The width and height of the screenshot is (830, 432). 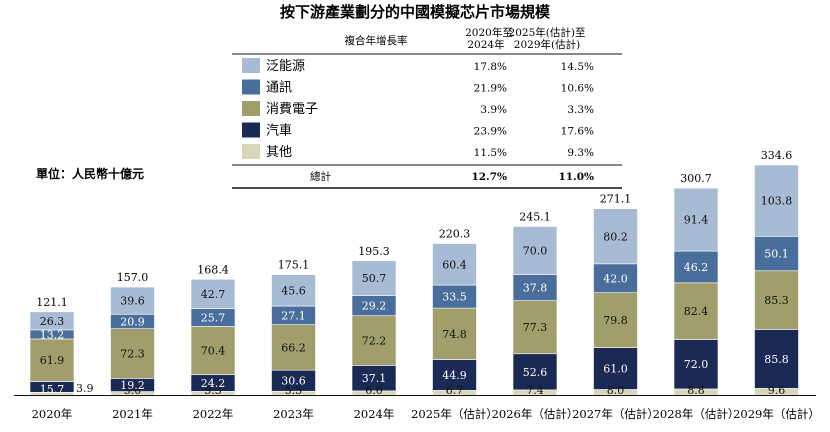 I want to click on data-label: 91.4, so click(x=696, y=220).